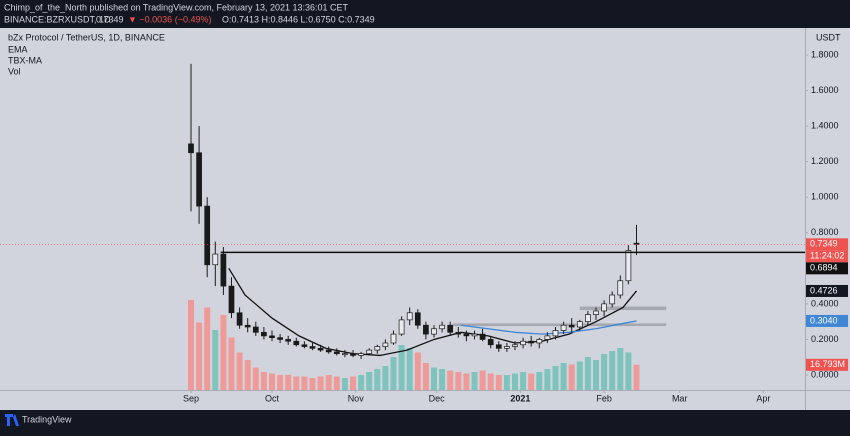  Describe the element at coordinates (425, 420) in the screenshot. I see `footer-bar` at that location.